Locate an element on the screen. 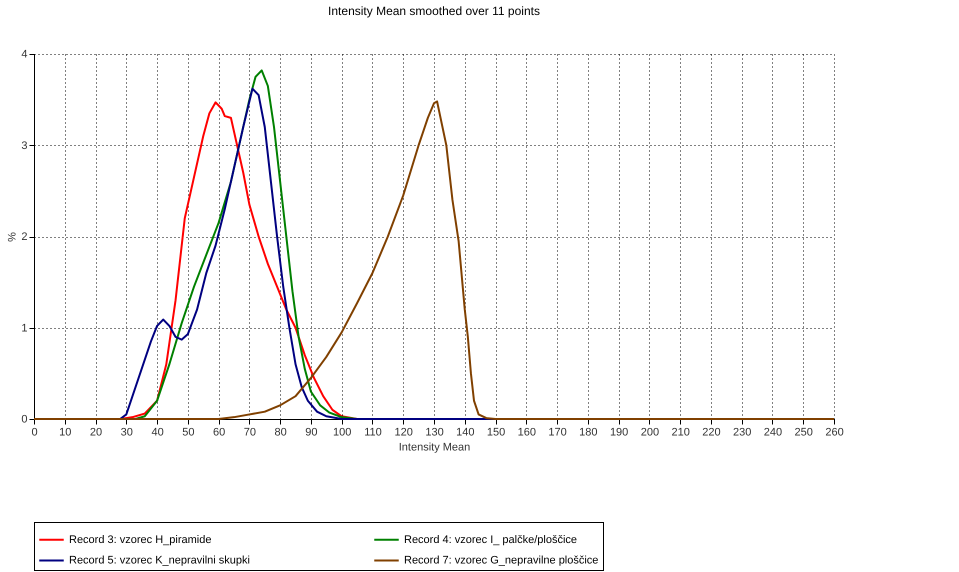  x-tick-label: 30 is located at coordinates (126, 432).